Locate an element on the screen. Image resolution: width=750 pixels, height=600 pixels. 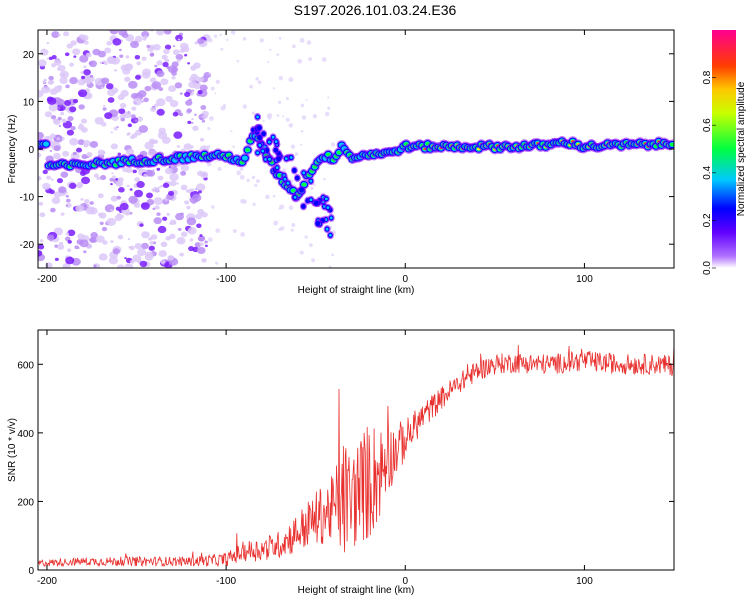
y-tick-label: 200 is located at coordinates (25, 502).